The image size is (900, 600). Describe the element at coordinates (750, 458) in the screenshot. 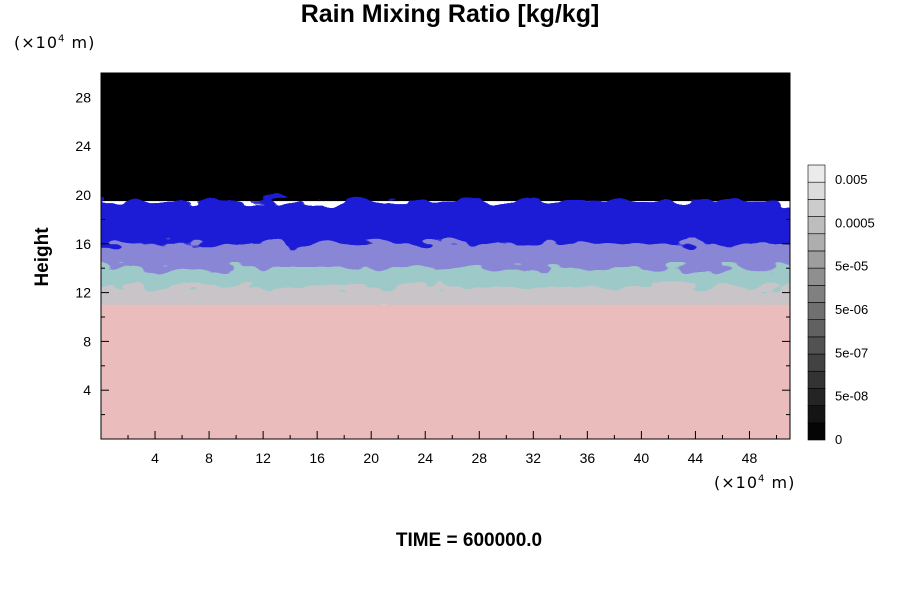

I see `x-tick-label: 48` at that location.